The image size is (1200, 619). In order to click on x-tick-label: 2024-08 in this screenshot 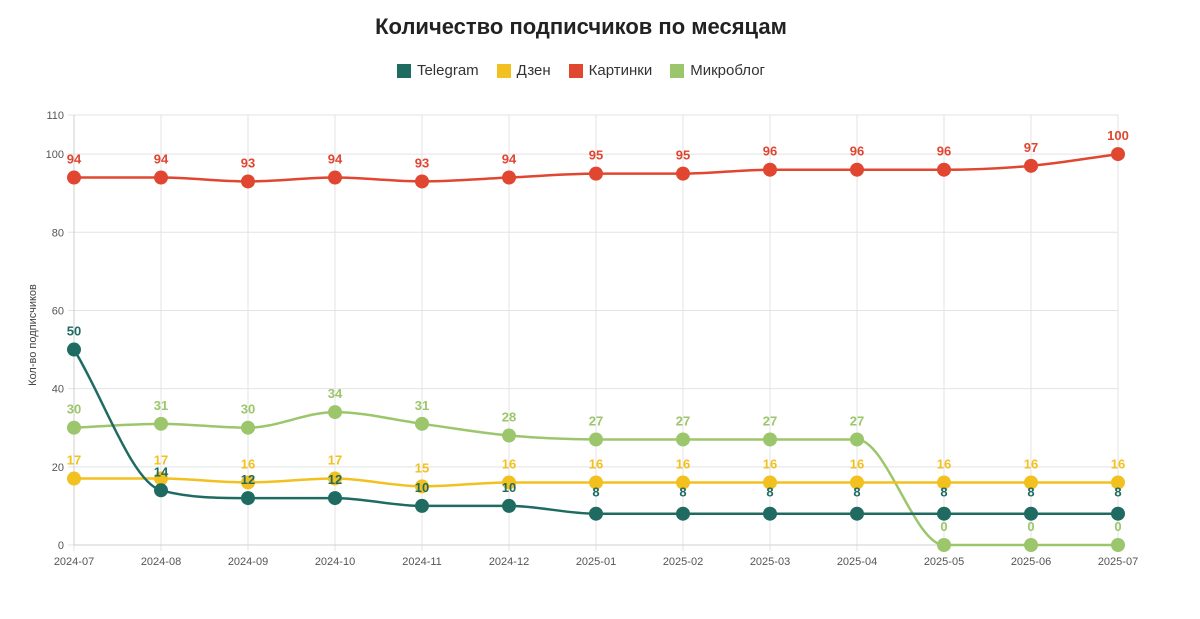, I will do `click(161, 562)`.